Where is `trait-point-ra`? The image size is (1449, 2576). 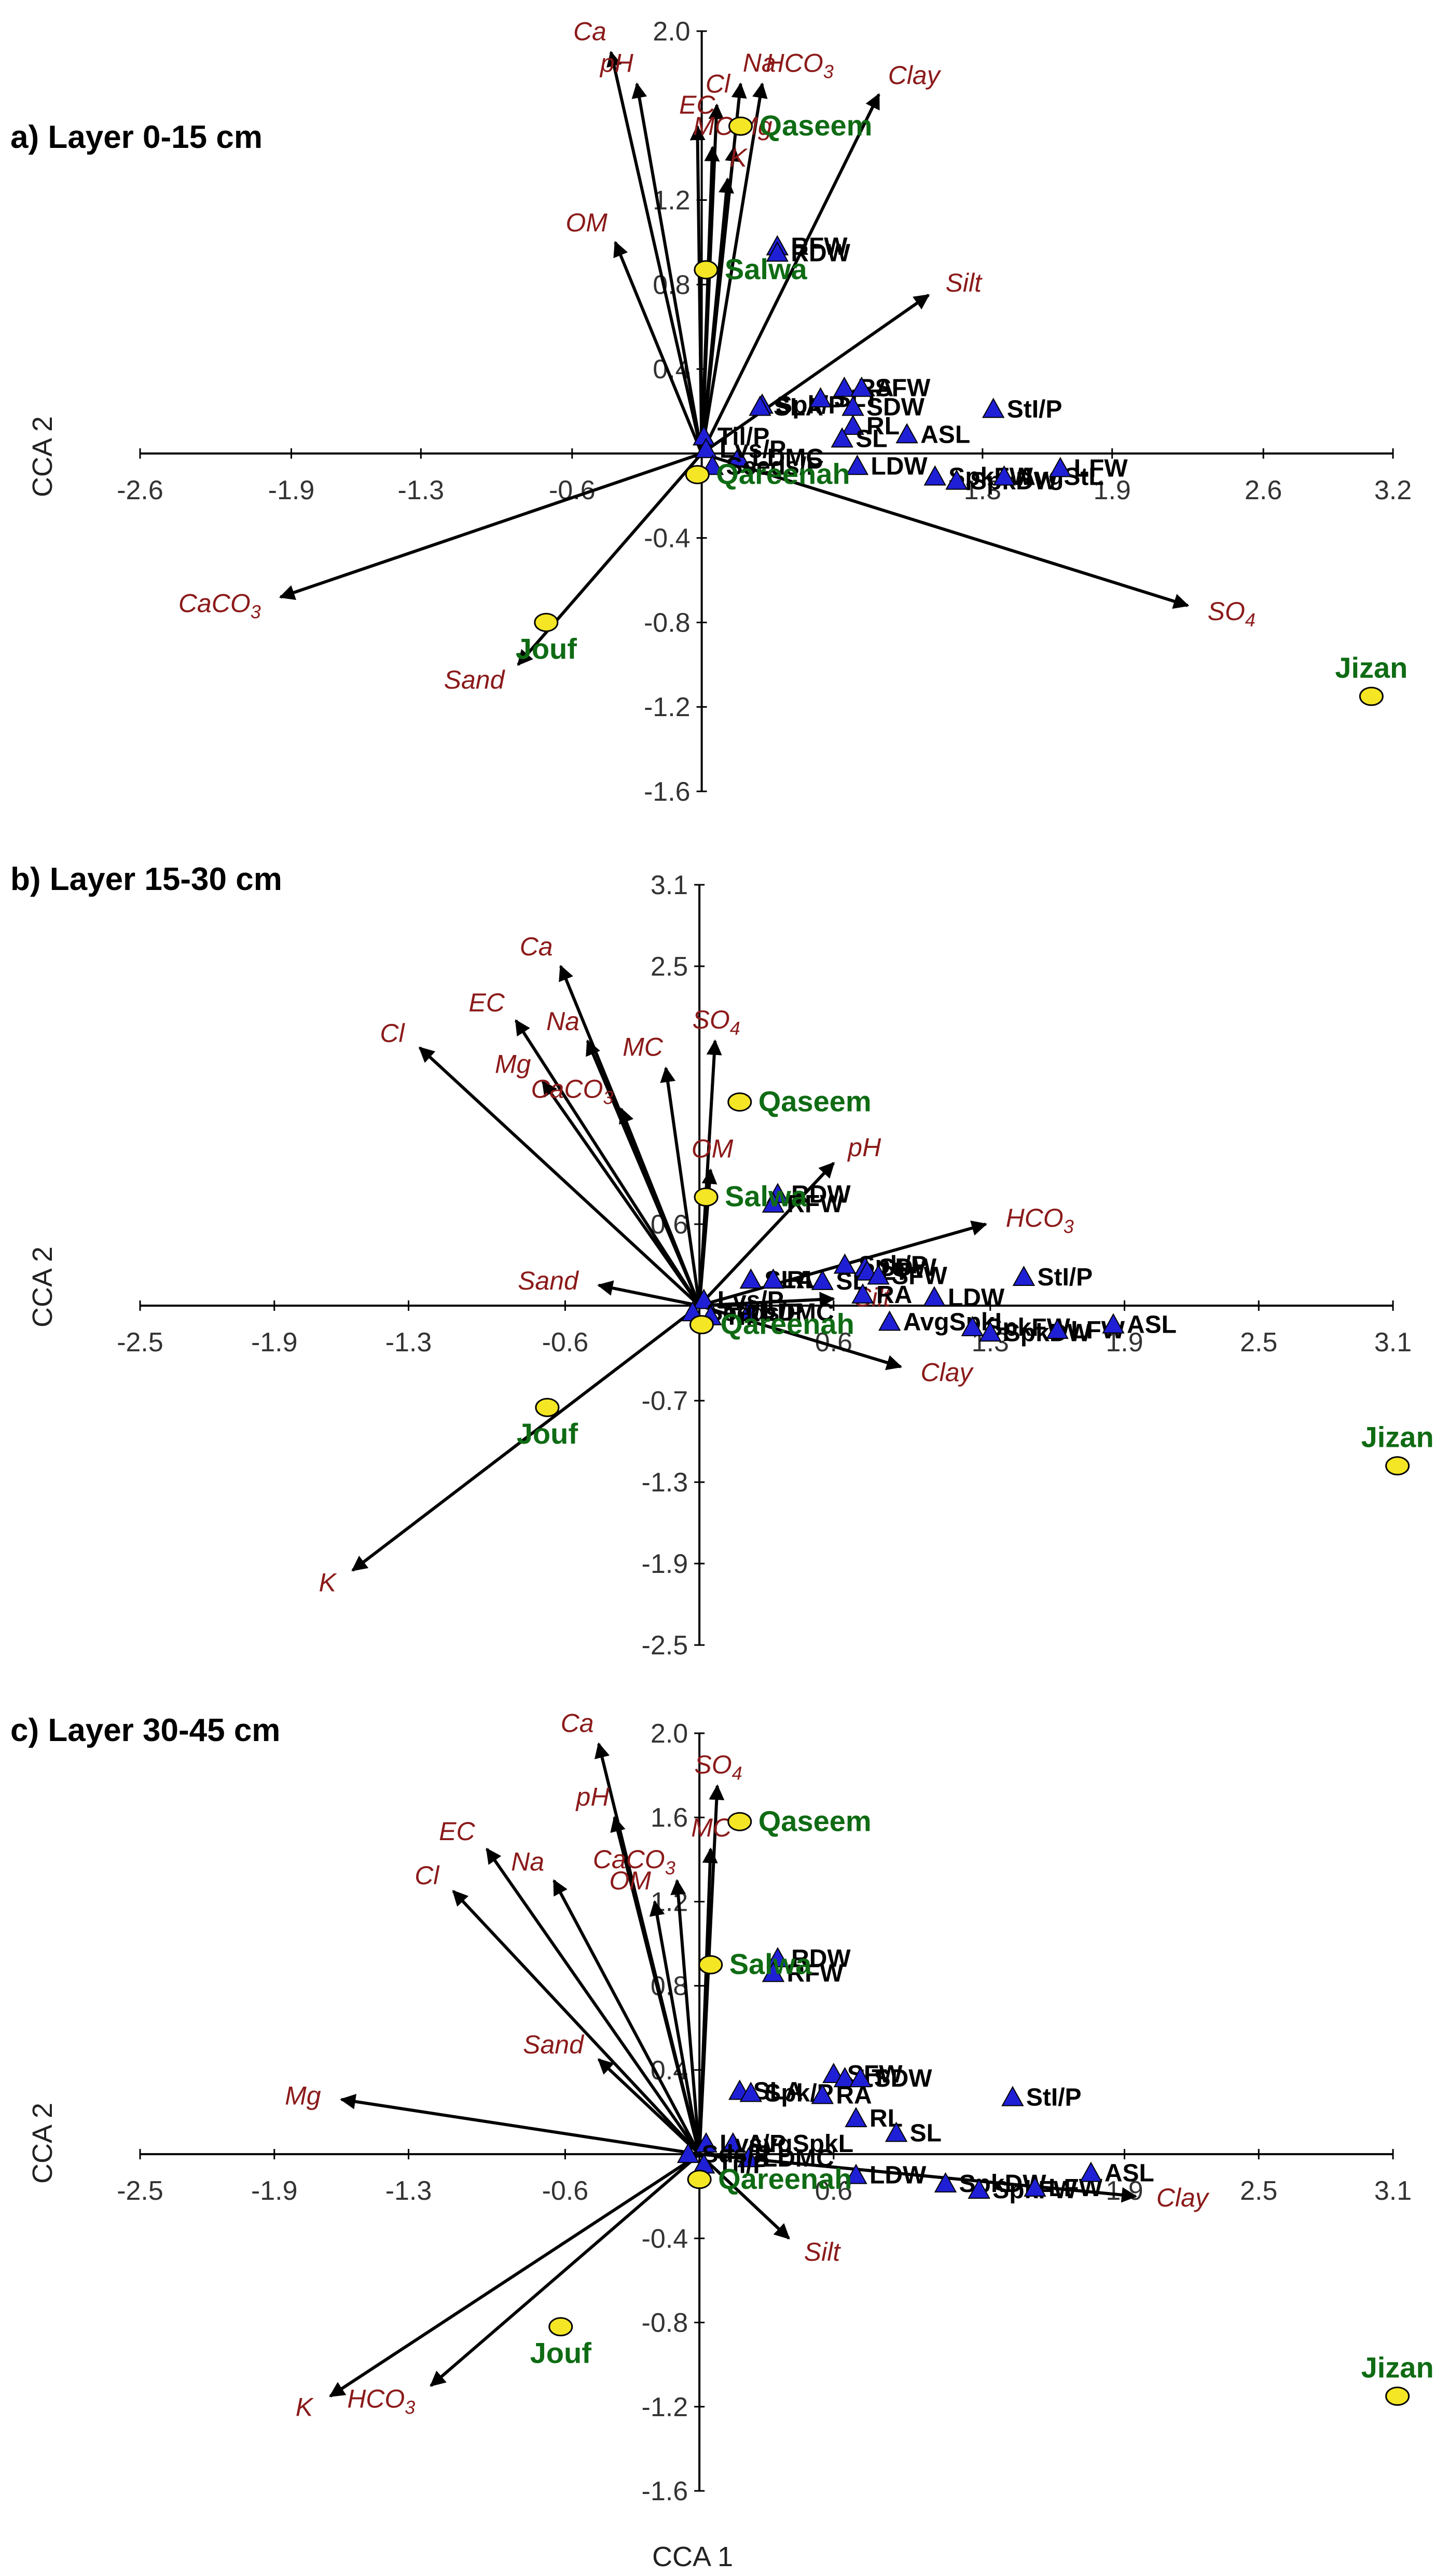
trait-point-ra is located at coordinates (822, 2094).